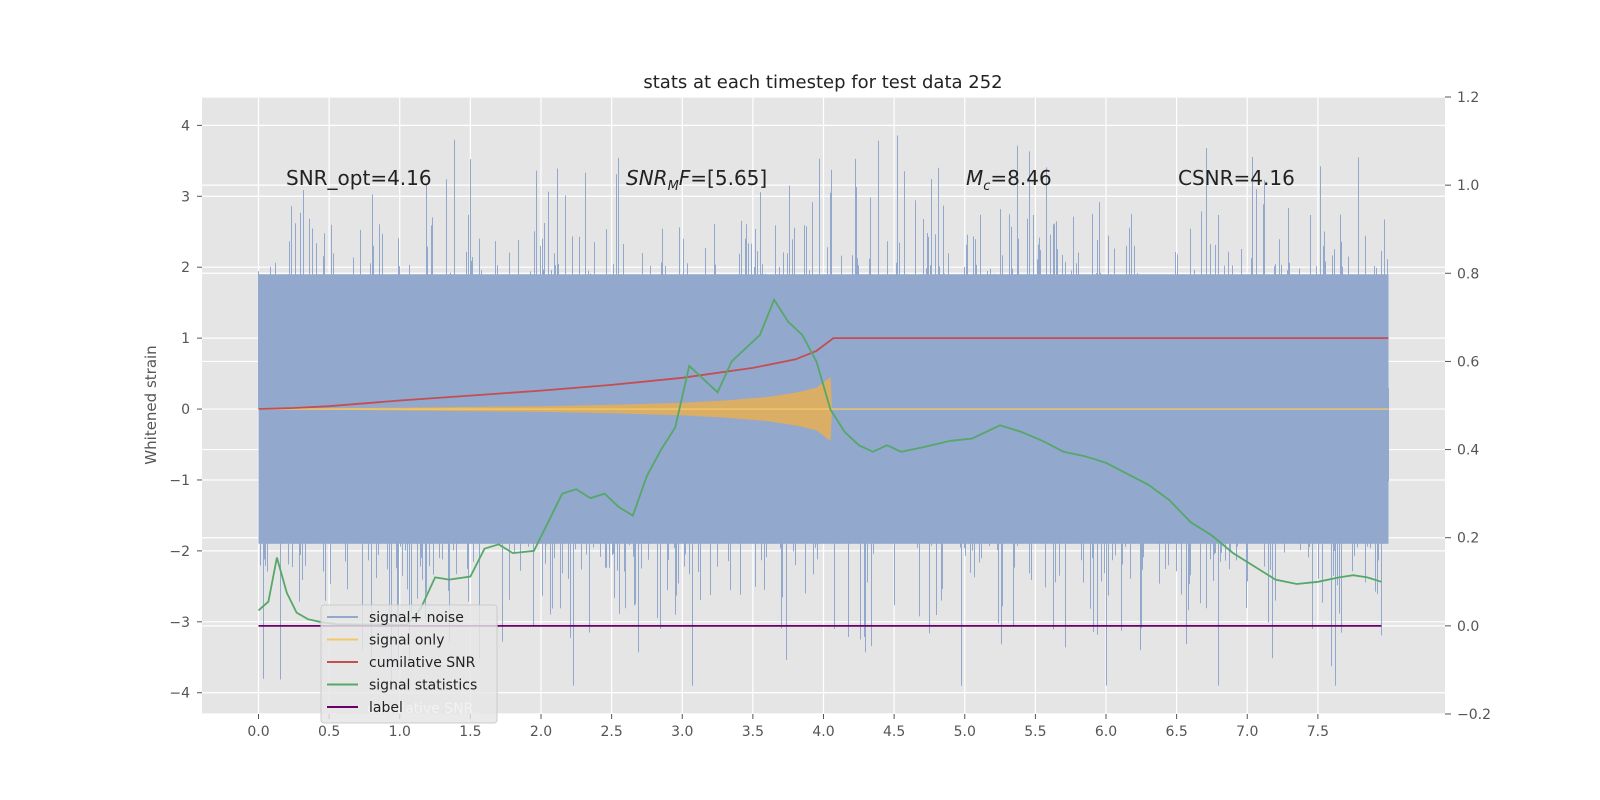 This screenshot has width=1600, height=800. I want to click on y-axis-label: Whitened strain, so click(151, 404).